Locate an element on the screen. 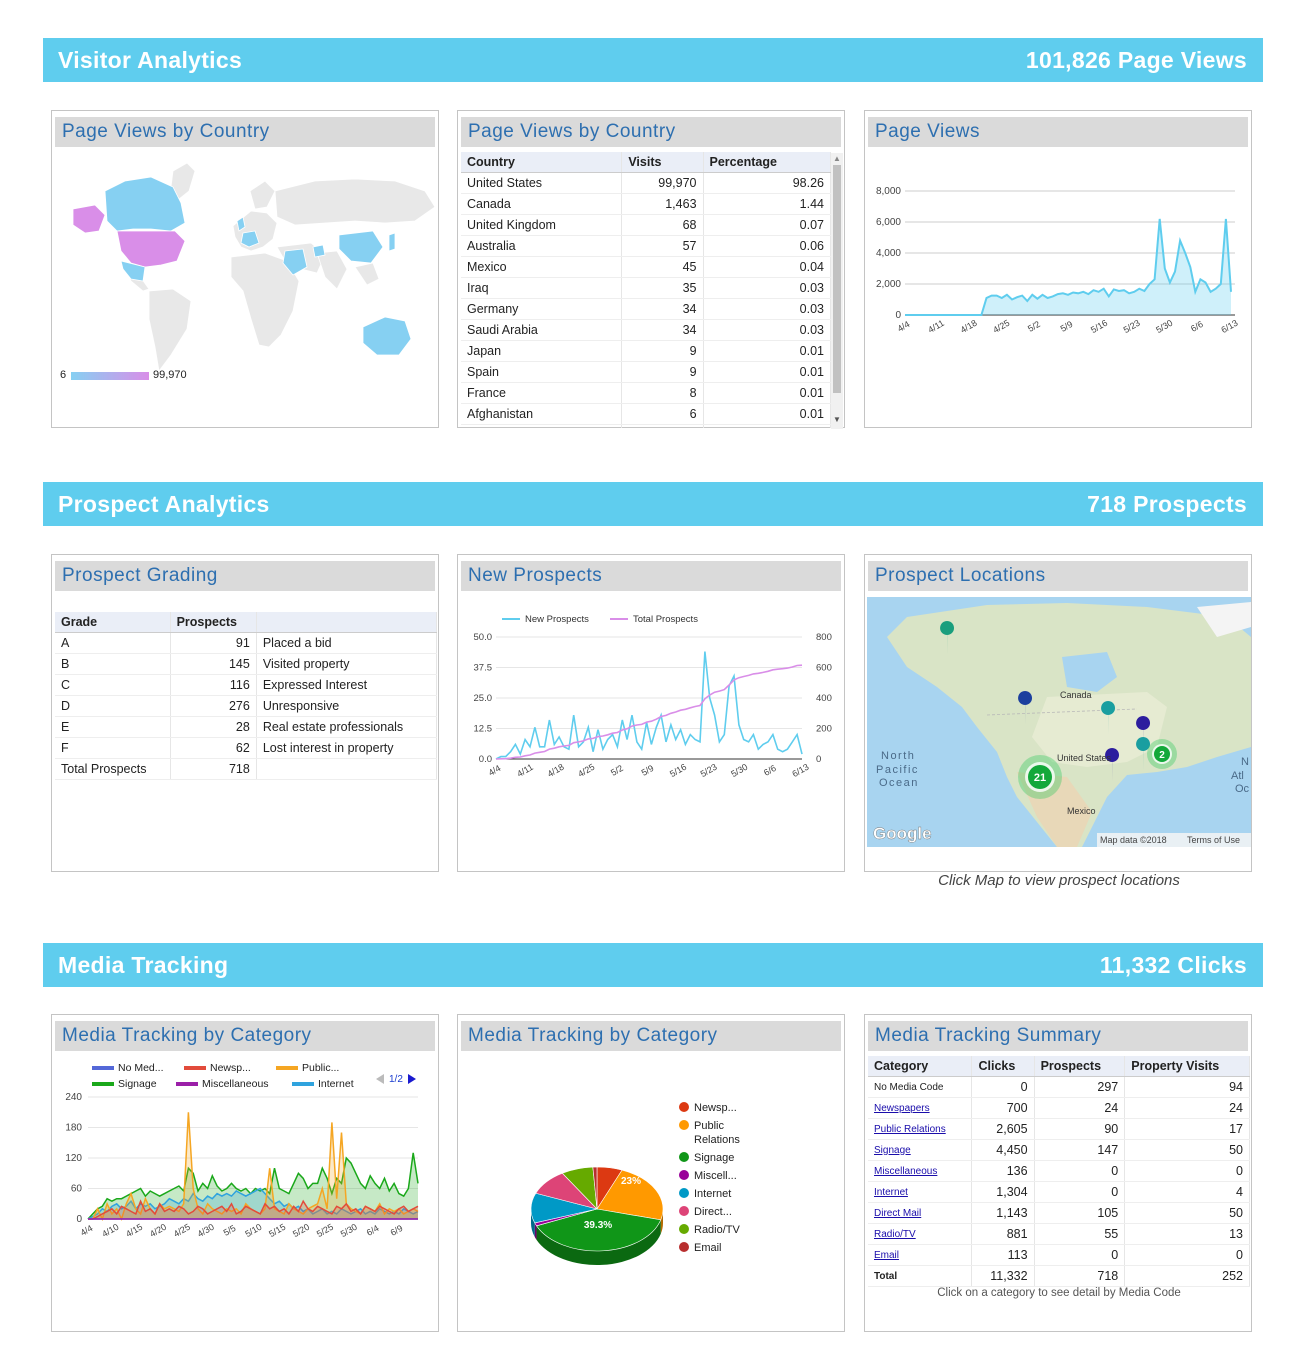 The width and height of the screenshot is (1304, 1367). table-row: Newspapers 700 24 24 is located at coordinates (1059, 1108).